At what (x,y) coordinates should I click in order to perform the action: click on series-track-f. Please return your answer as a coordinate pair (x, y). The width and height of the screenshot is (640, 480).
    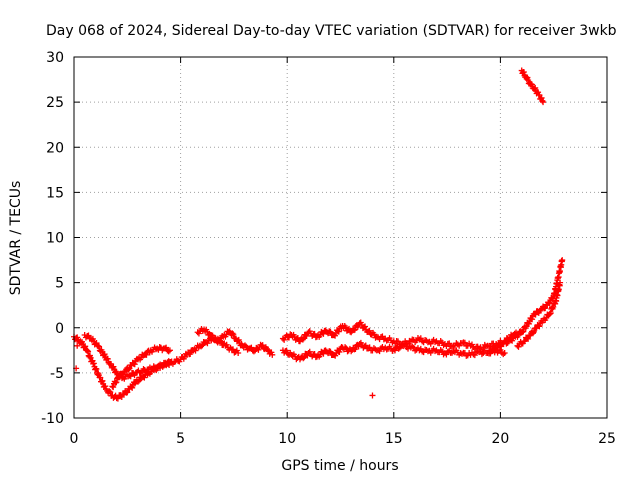
    Looking at the image, I should click on (393, 351).